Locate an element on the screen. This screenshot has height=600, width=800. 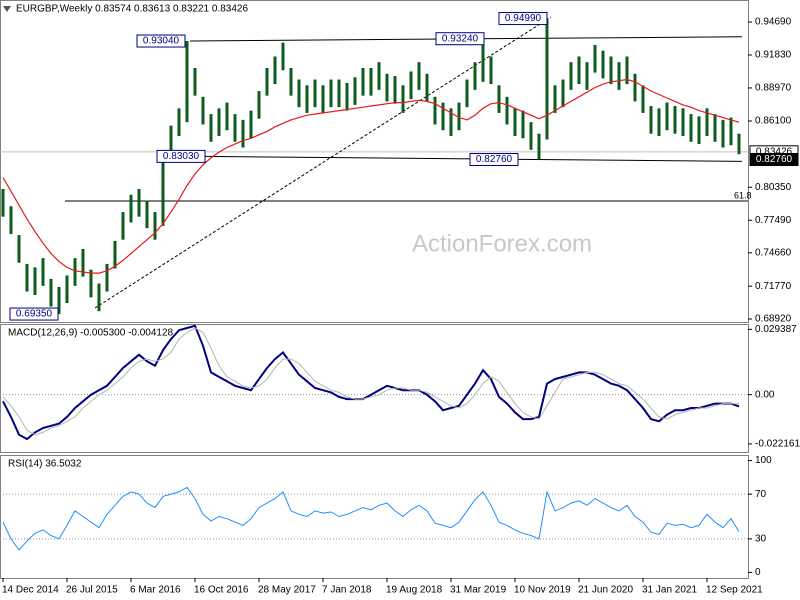
y-tick-label: 0.94690 is located at coordinates (773, 22).